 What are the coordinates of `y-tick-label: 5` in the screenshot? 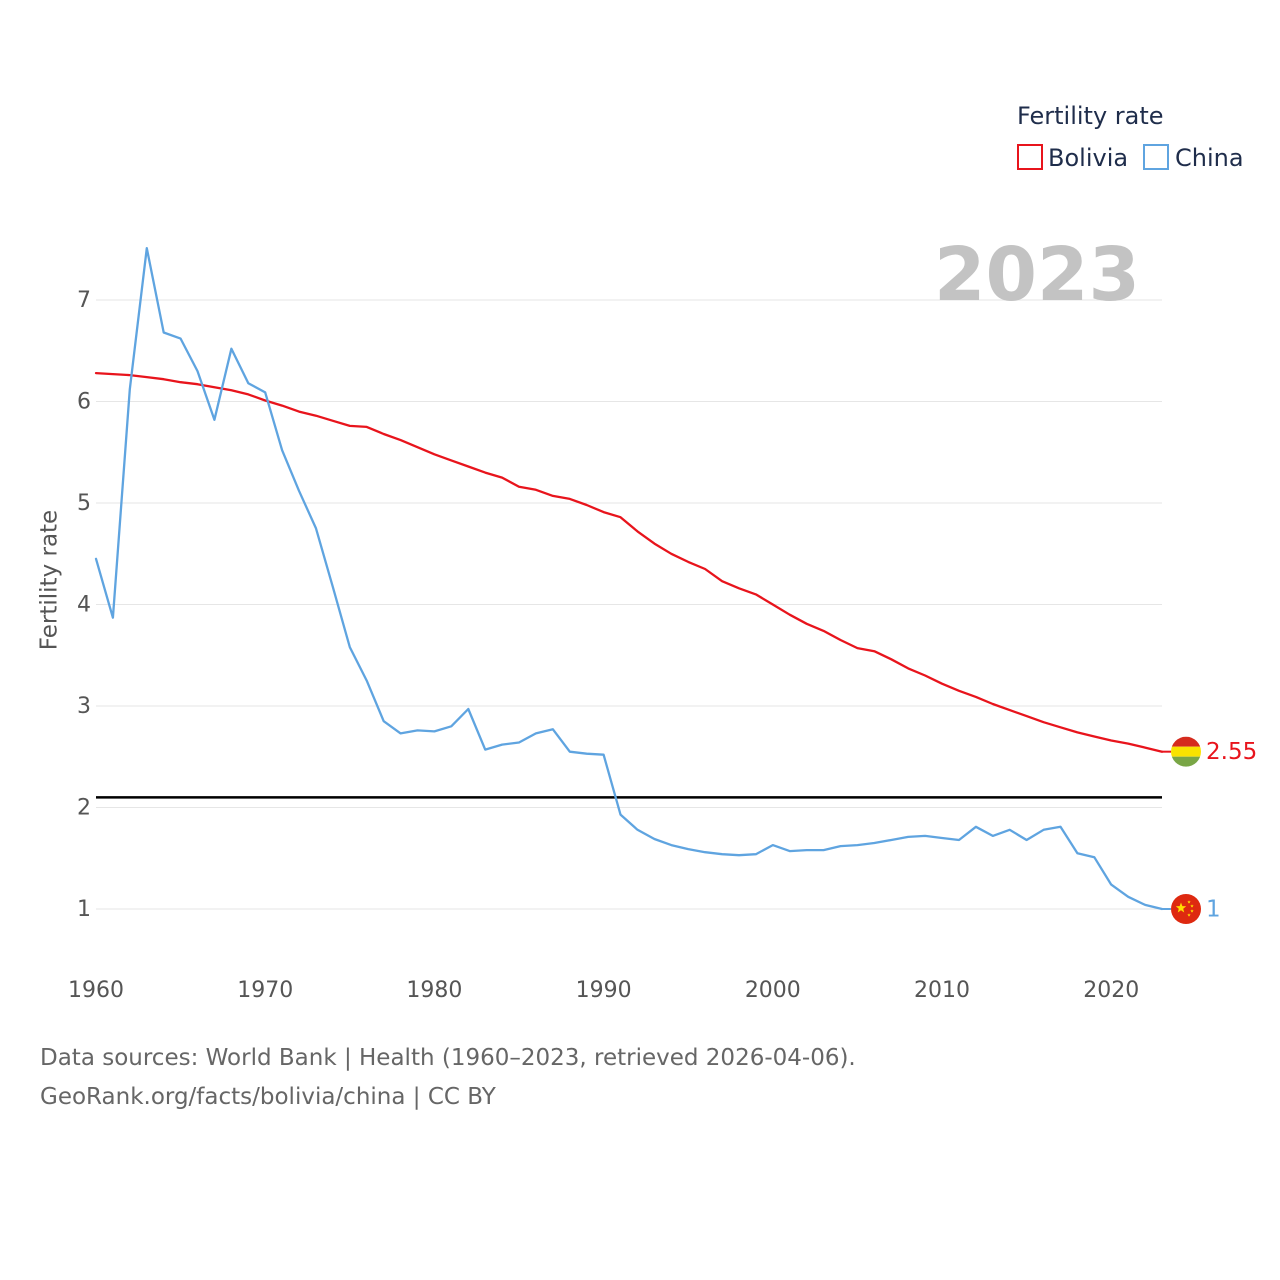 It's located at (84, 503).